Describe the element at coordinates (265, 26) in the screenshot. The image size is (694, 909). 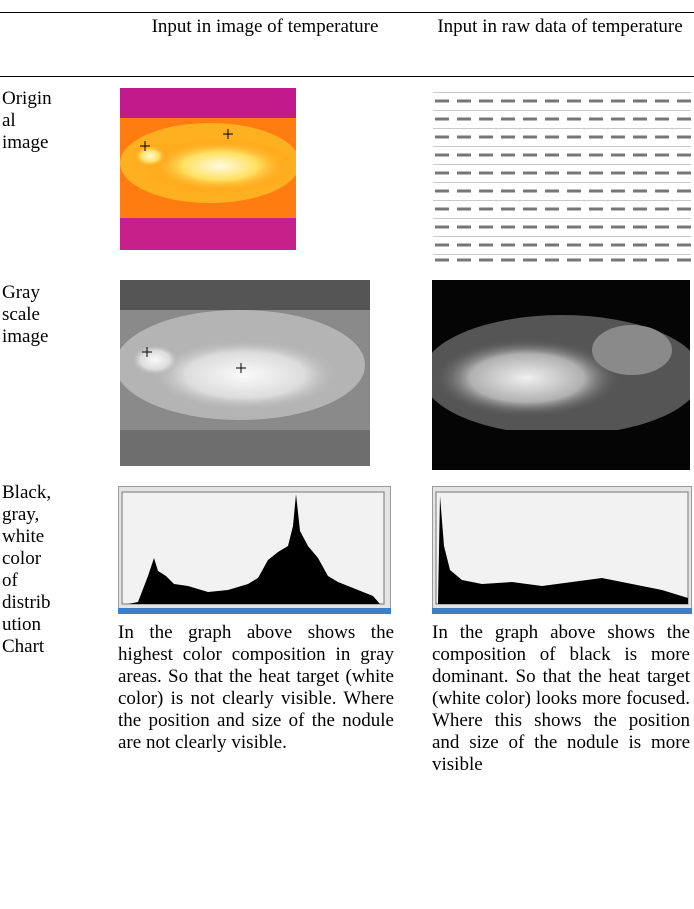
I see `header-cell: Input in image of temperature` at that location.